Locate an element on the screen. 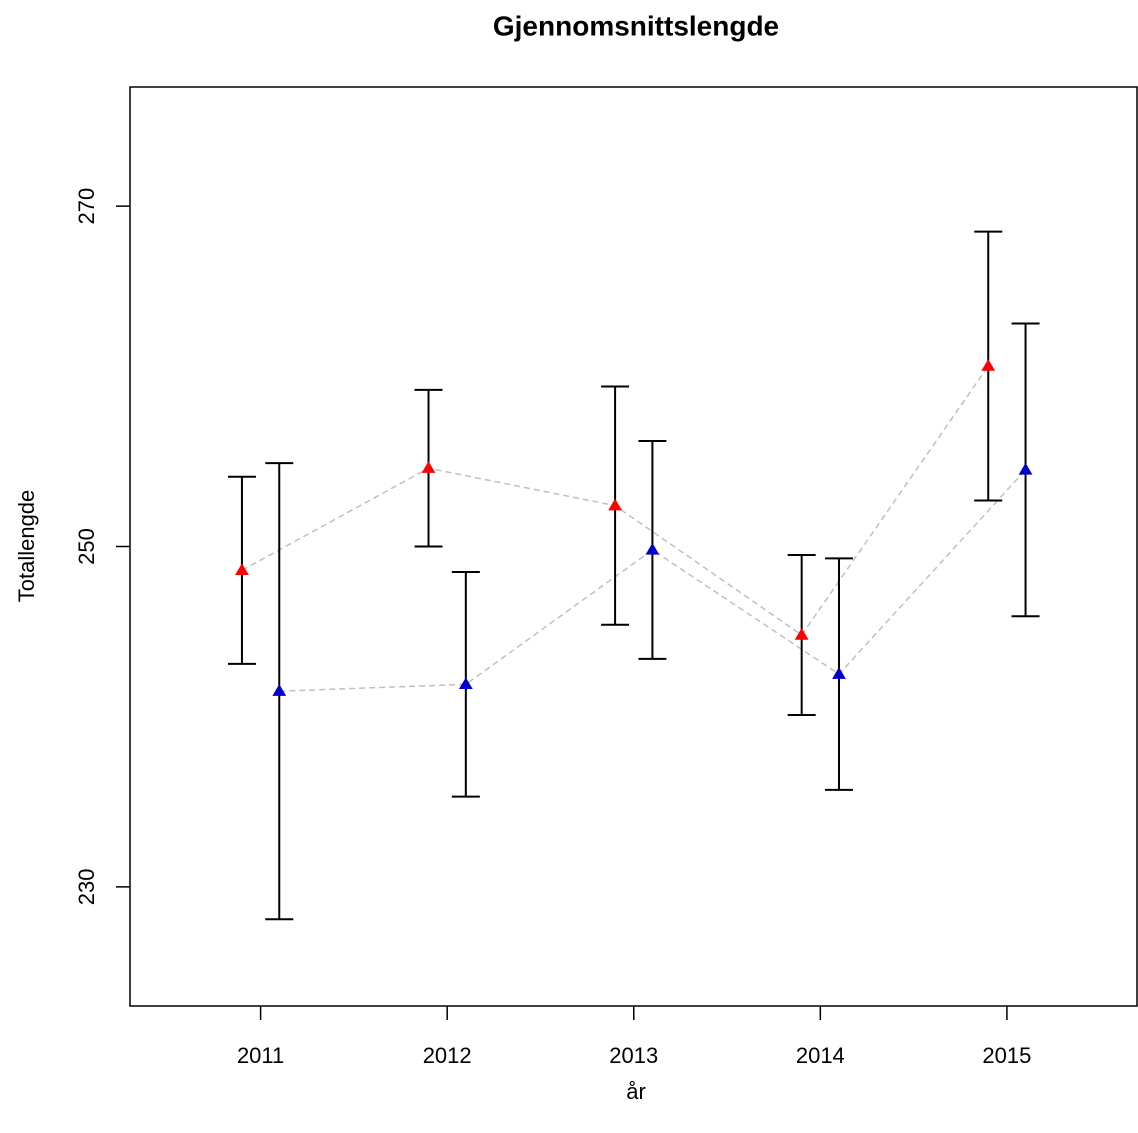 The width and height of the screenshot is (1138, 1133). x-tick-label: 2014 is located at coordinates (820, 1055).